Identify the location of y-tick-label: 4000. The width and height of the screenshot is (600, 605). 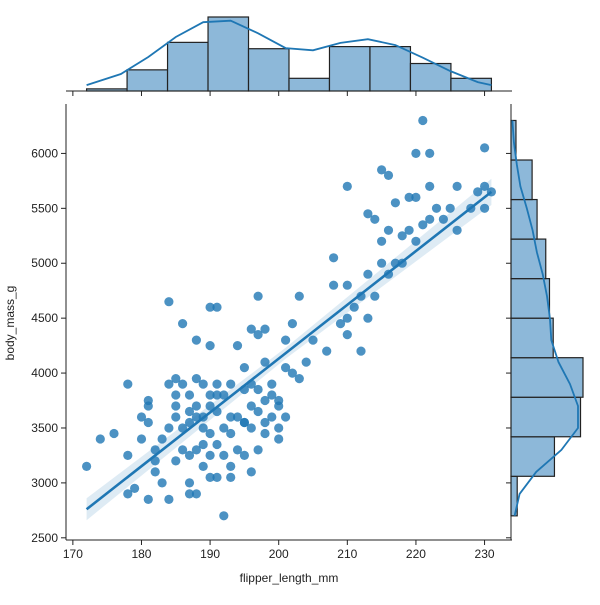
(44, 373).